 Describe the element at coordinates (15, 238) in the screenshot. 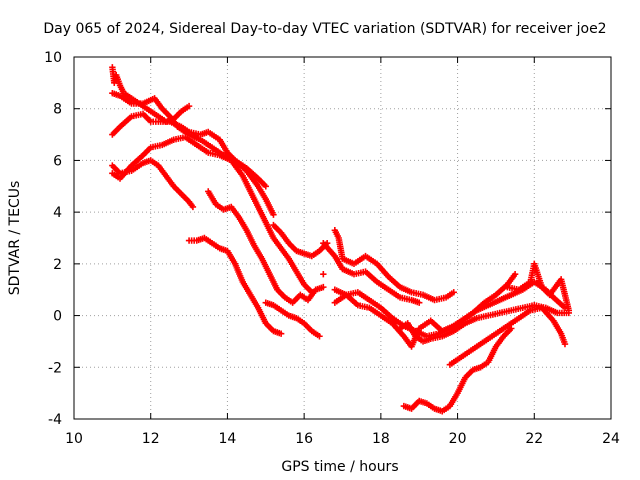

I see `y-axis-title: SDTVAR / TECUs` at that location.